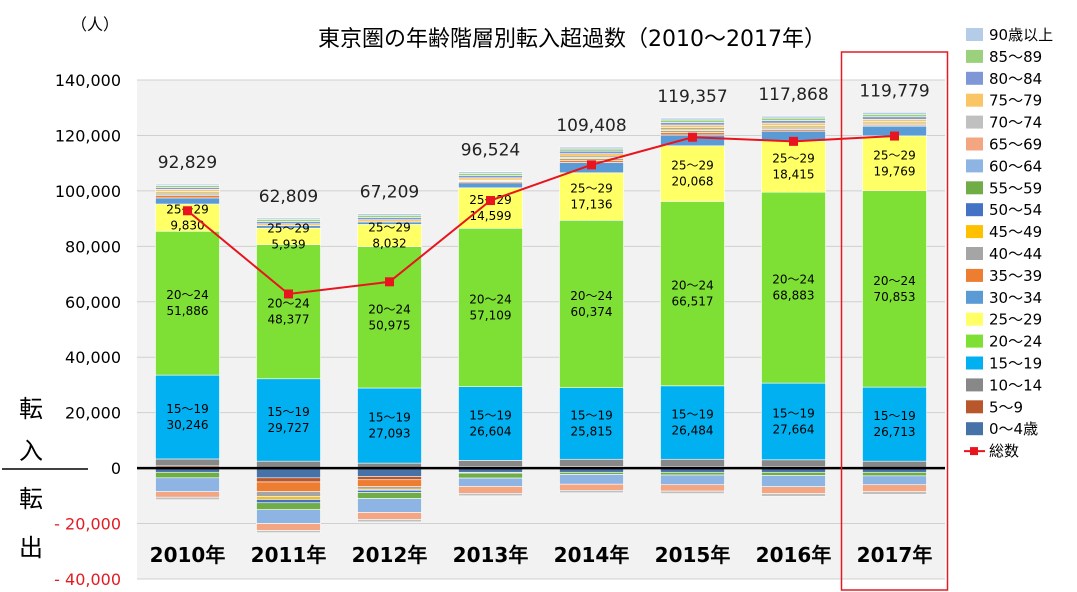 The image size is (1077, 592). Describe the element at coordinates (88, 135) in the screenshot. I see `y-tick-label: 120,000` at that location.